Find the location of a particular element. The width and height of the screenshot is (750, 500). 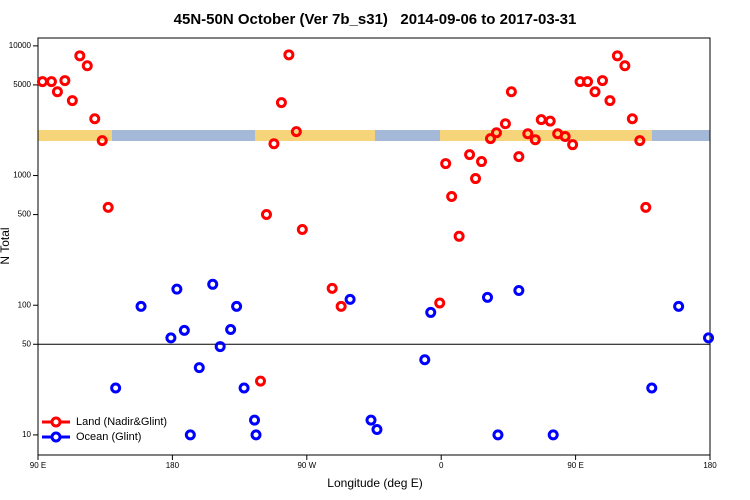

legend-label: Land (Nadir&Glint) is located at coordinates (121, 422).